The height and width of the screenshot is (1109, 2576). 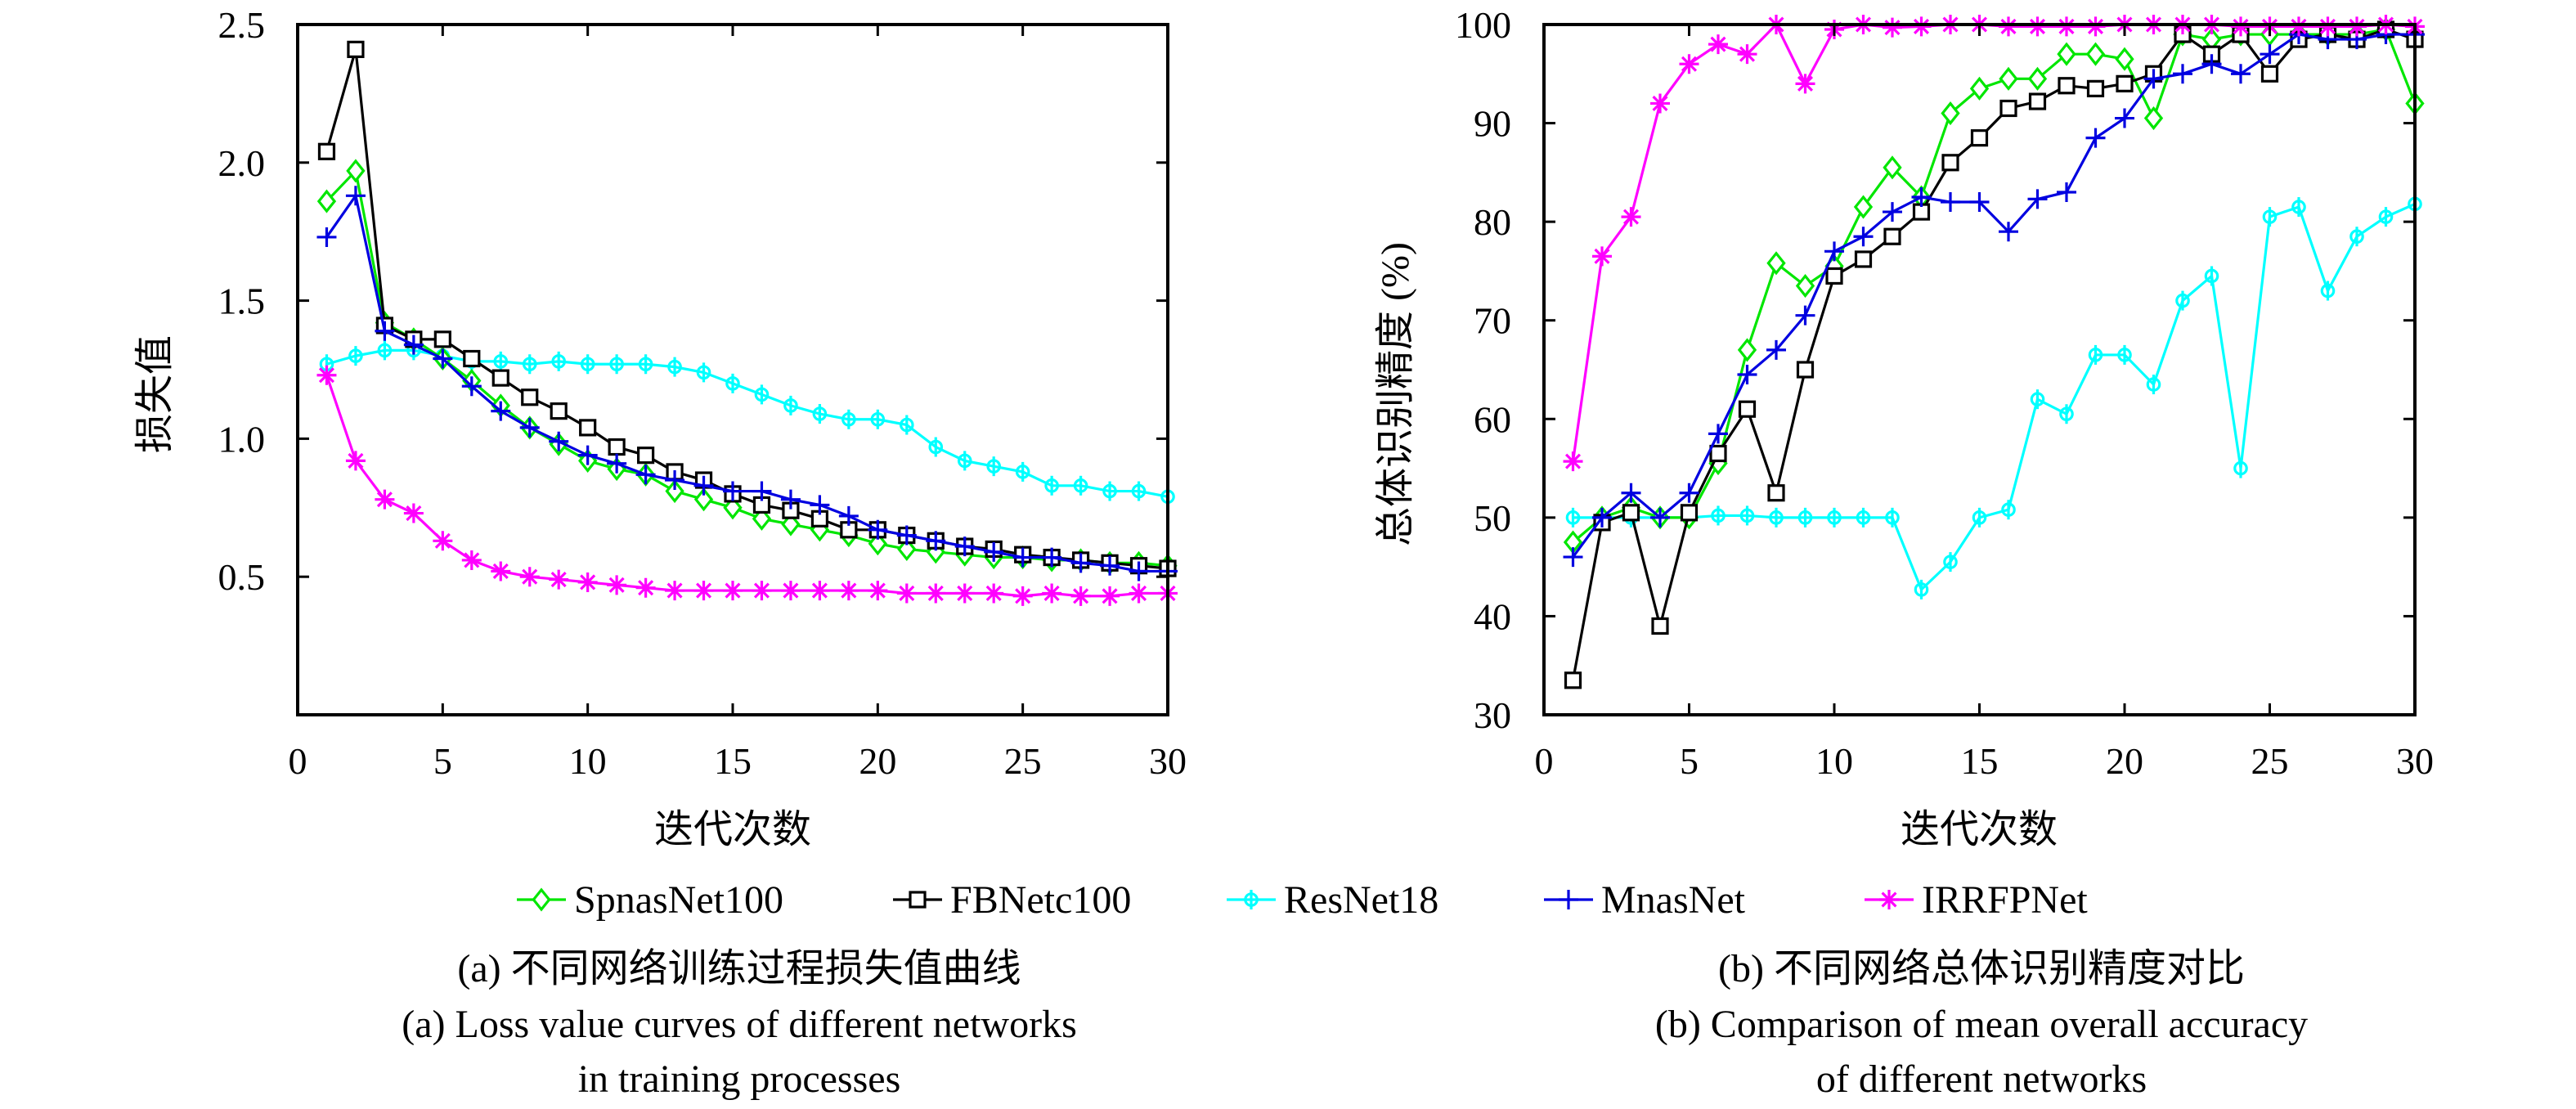 What do you see at coordinates (1976, 900) in the screenshot?
I see `legend-item-irrfpnet: IRRFPNet` at bounding box center [1976, 900].